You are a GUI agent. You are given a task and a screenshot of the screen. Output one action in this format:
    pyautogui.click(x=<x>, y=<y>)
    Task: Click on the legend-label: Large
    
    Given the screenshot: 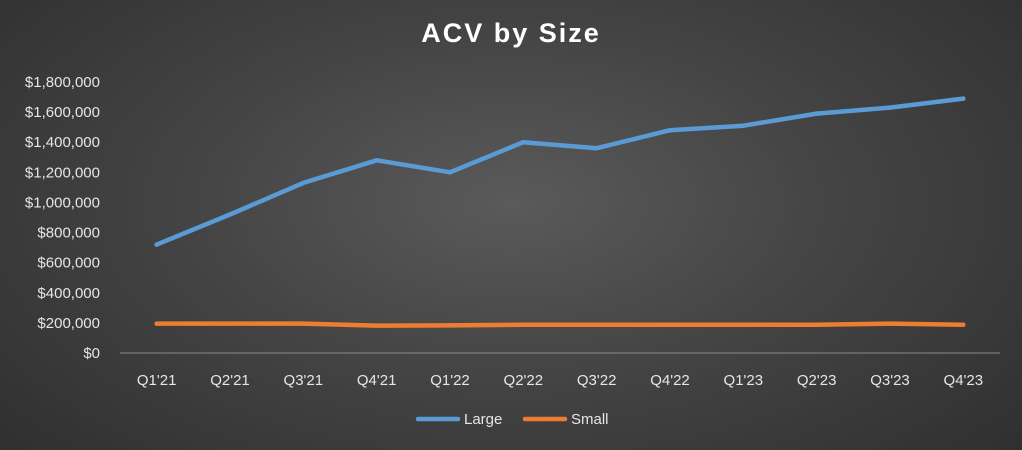 What is the action you would take?
    pyautogui.click(x=483, y=419)
    